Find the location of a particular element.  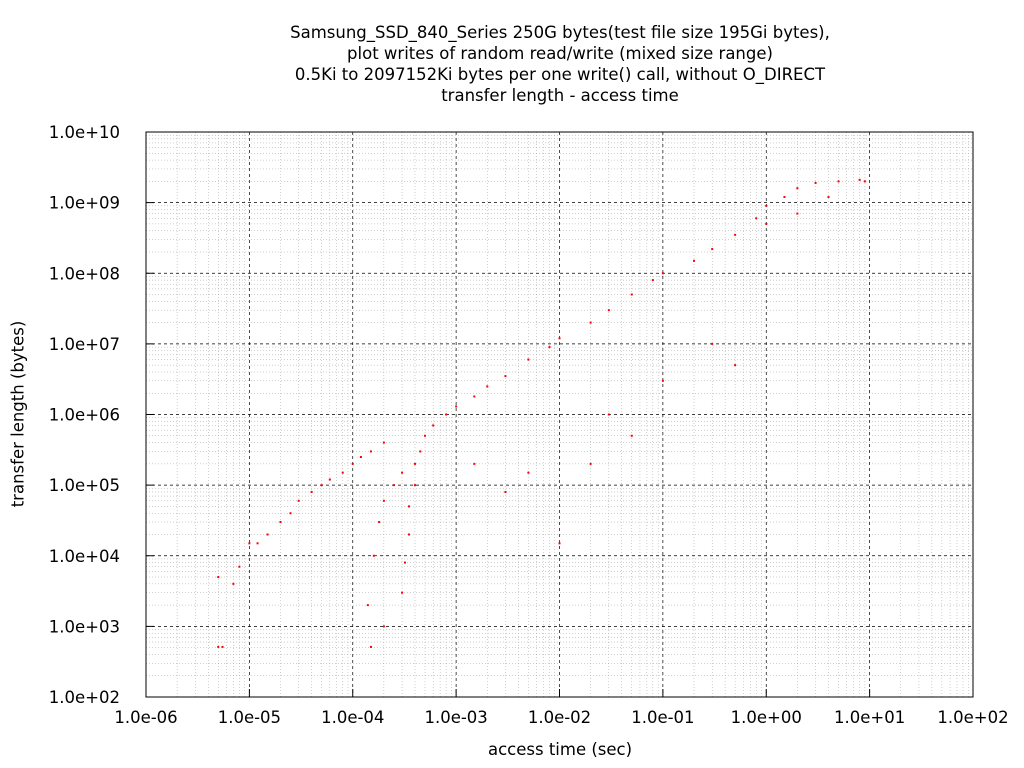

x-tick-label: 1.0e-04 is located at coordinates (352, 717).